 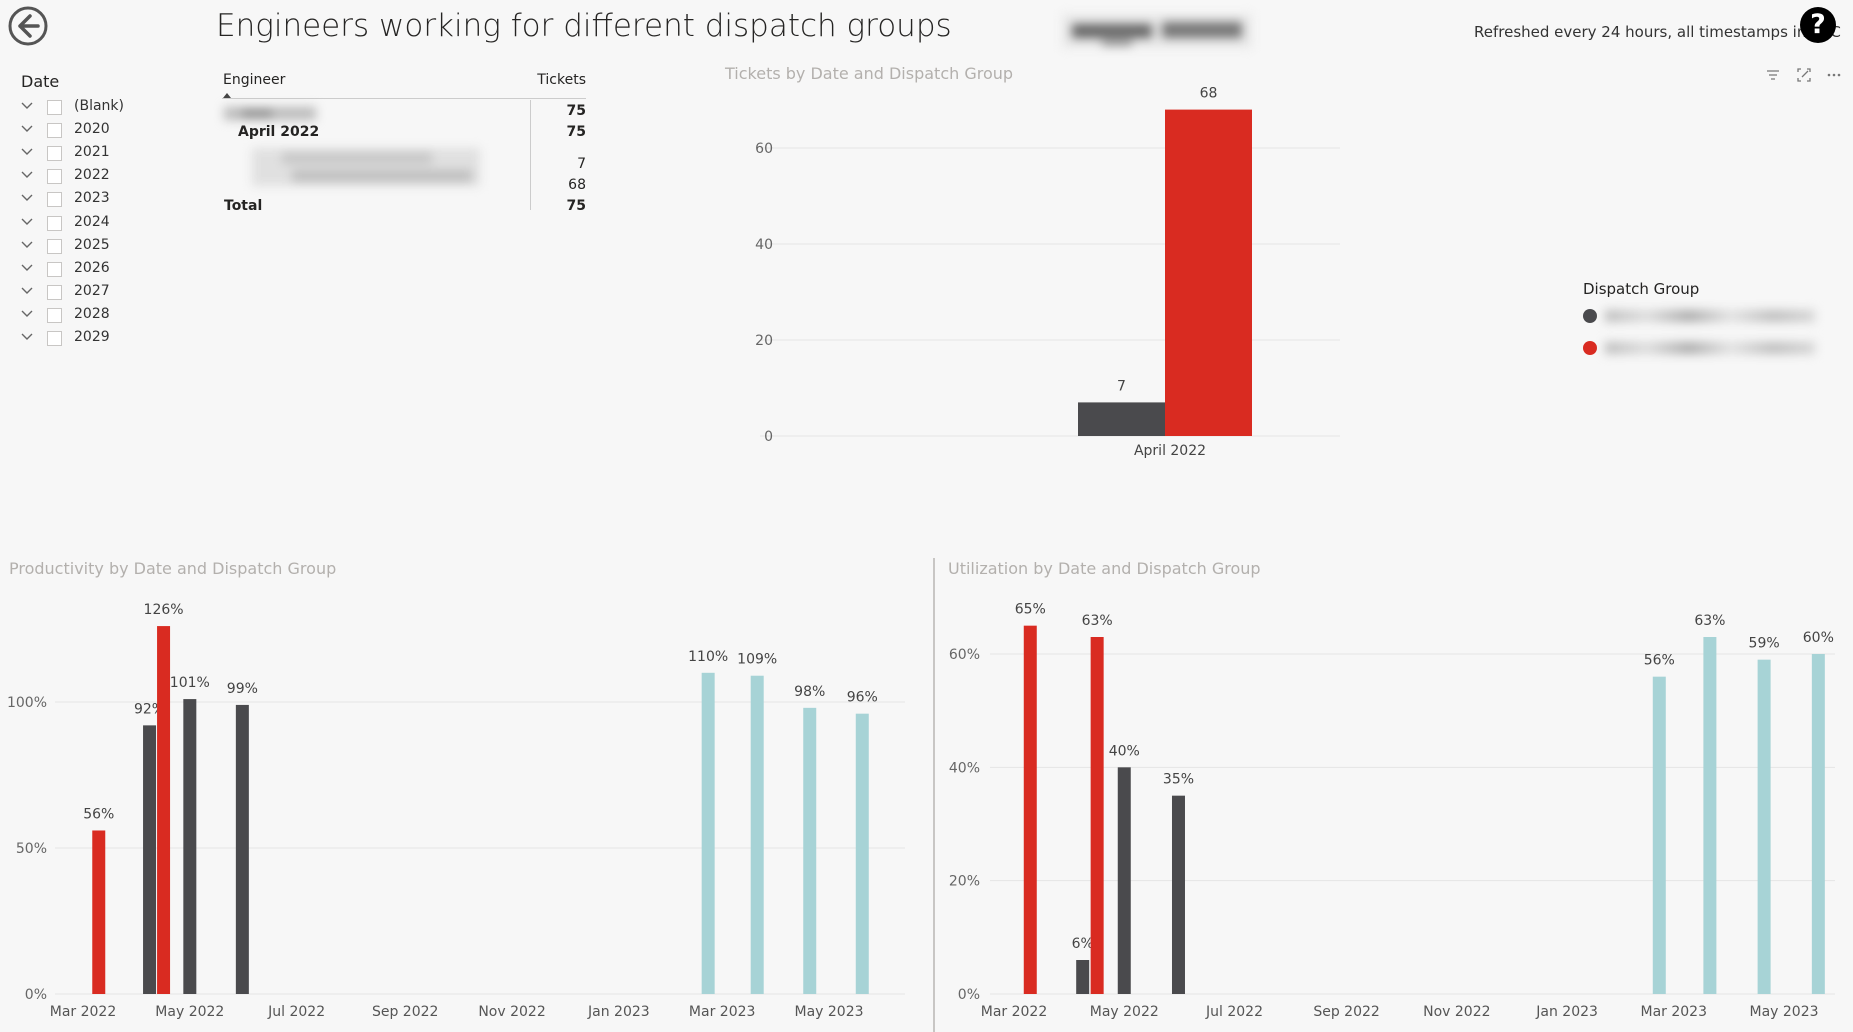 What do you see at coordinates (92, 290) in the screenshot?
I see `slicer-item-label: 2027` at bounding box center [92, 290].